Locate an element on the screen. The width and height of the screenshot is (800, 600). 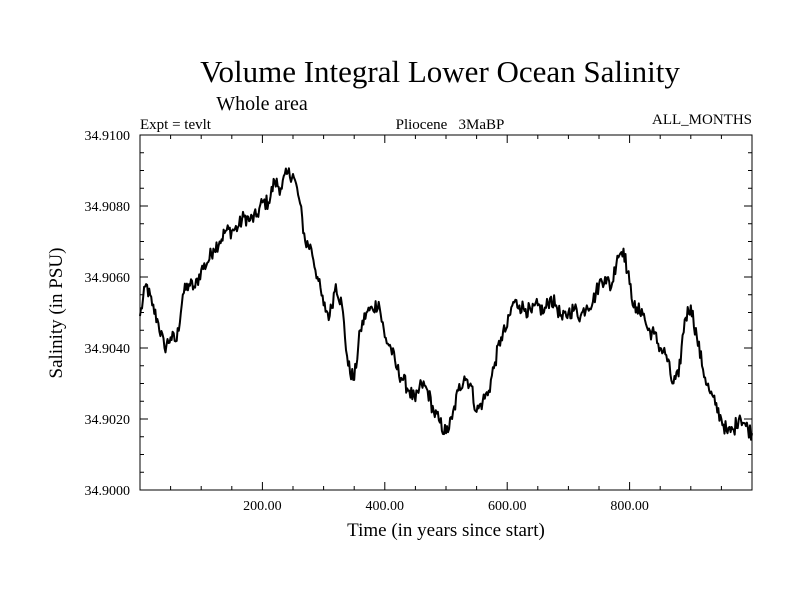
y-tick-label: 34.9100 is located at coordinates (108, 136).